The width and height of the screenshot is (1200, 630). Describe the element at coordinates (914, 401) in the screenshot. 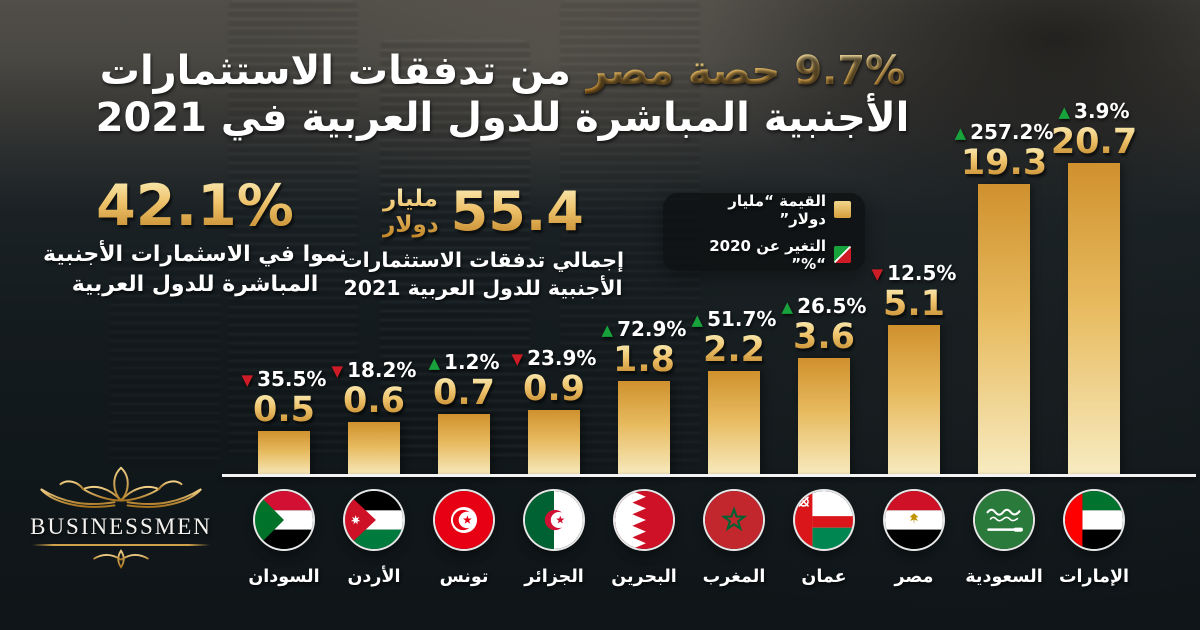

I see `bar-egypt` at that location.